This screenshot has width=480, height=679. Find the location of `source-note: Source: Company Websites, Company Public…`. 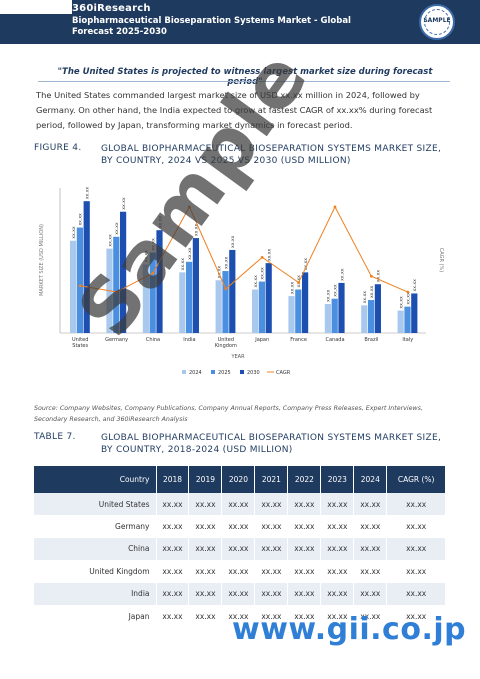

source-note: Source: Company Websites, Company Public… is located at coordinates (228, 414).